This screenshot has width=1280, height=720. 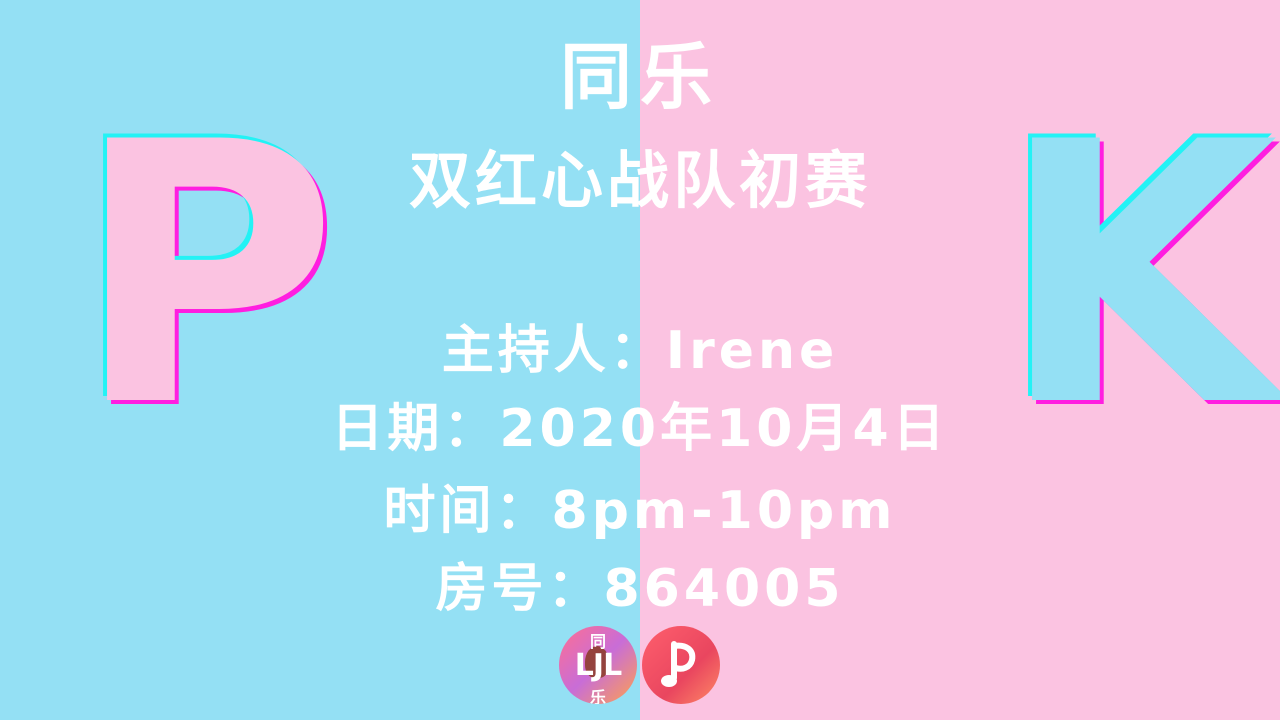 I want to click on event-subtitle: 双红心战队初赛, so click(x=639, y=180).